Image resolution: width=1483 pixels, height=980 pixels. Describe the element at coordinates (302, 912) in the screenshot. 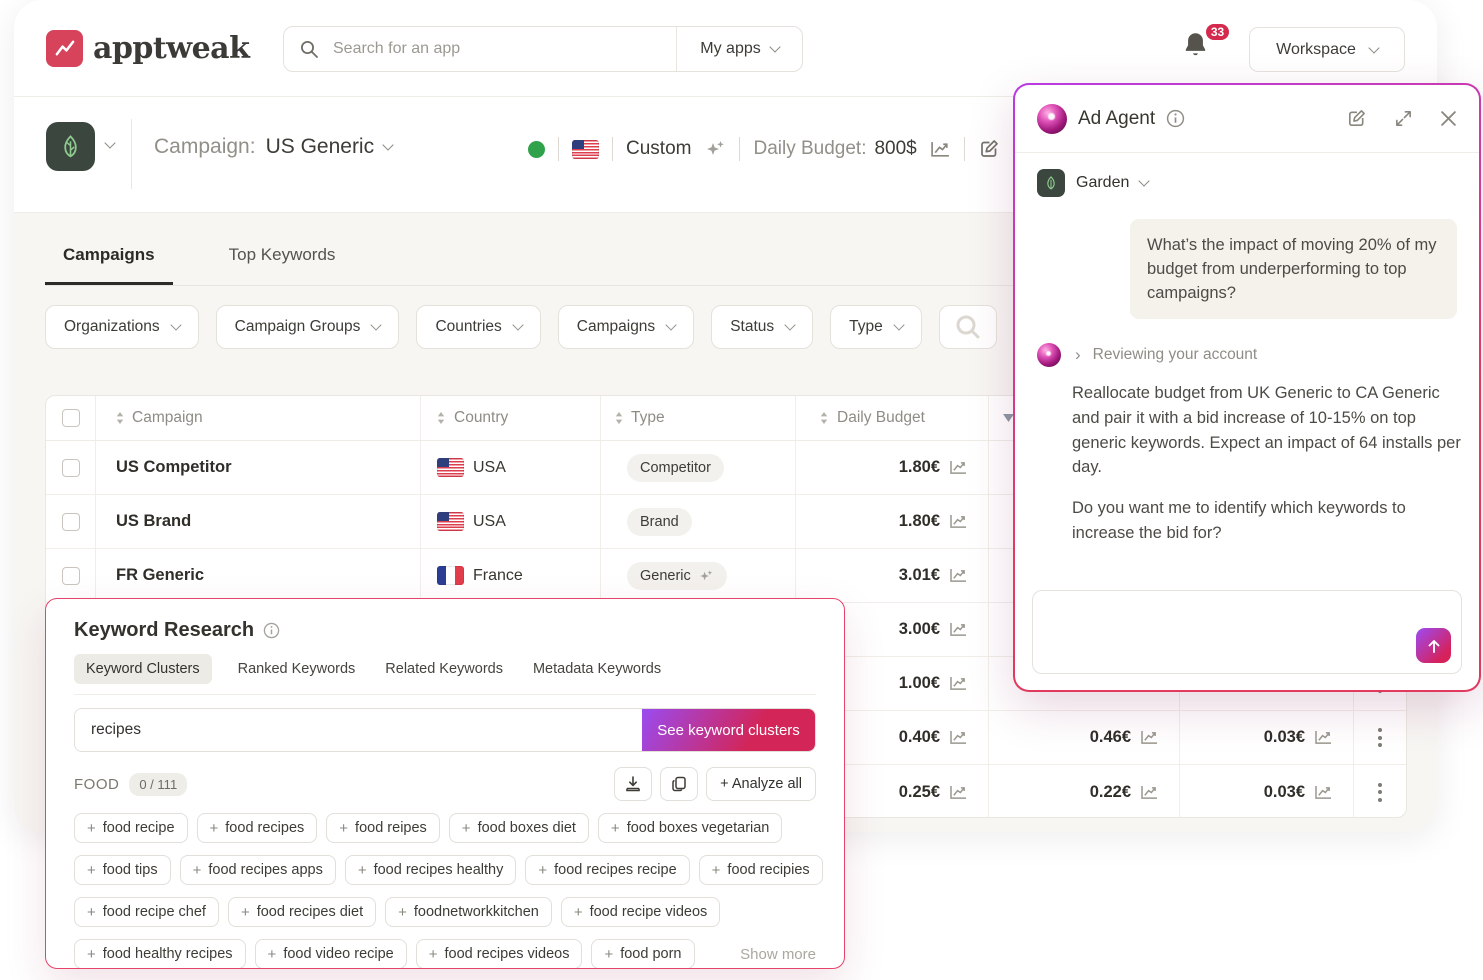

I see `keyword-chip: food recipes diet` at that location.